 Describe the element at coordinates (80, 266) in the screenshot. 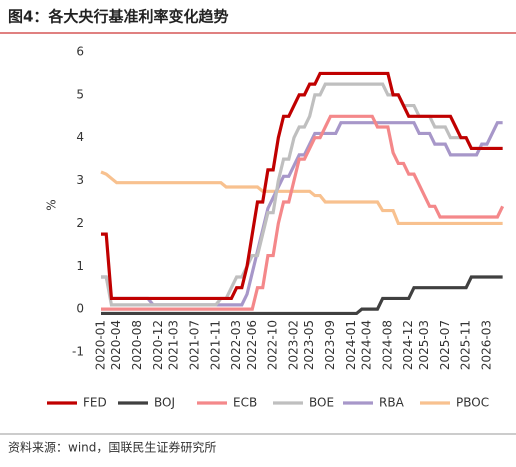

I see `y-tick-label: 1` at that location.